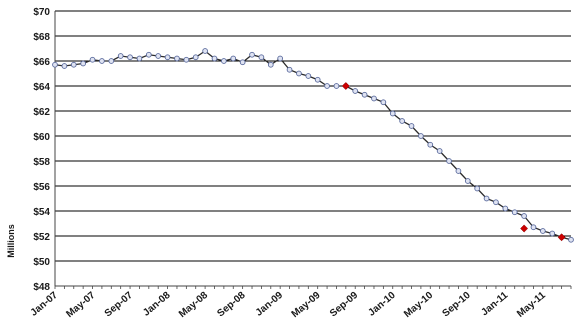  Describe the element at coordinates (418, 305) in the screenshot. I see `x-tick-label: May-10` at that location.